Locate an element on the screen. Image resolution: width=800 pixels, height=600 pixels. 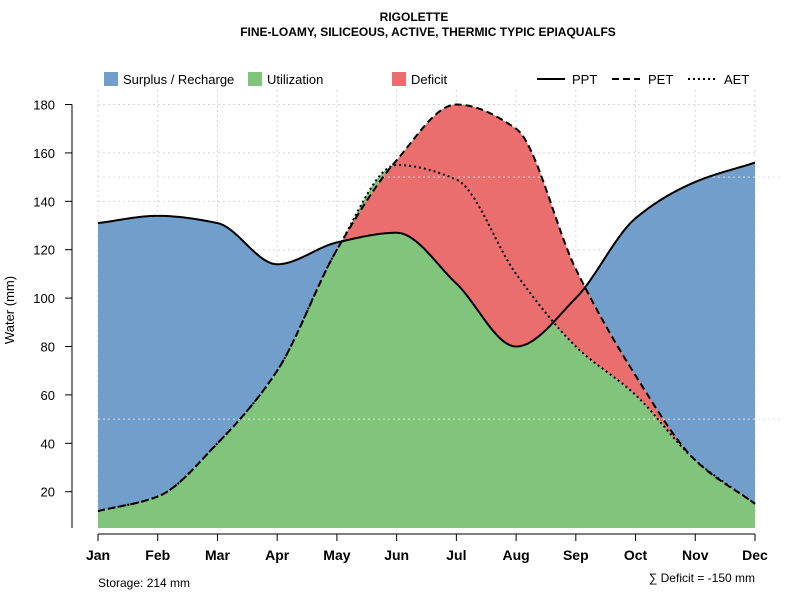
y-tick-label: 180 is located at coordinates (44, 105).